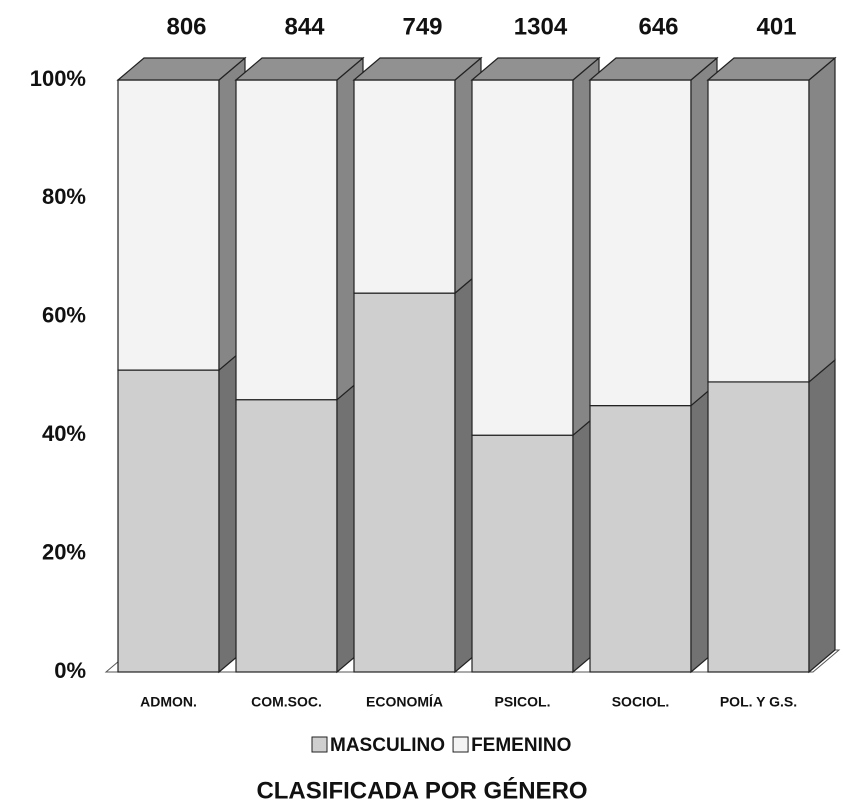  What do you see at coordinates (64, 433) in the screenshot?
I see `y-tick-label: 40%` at bounding box center [64, 433].